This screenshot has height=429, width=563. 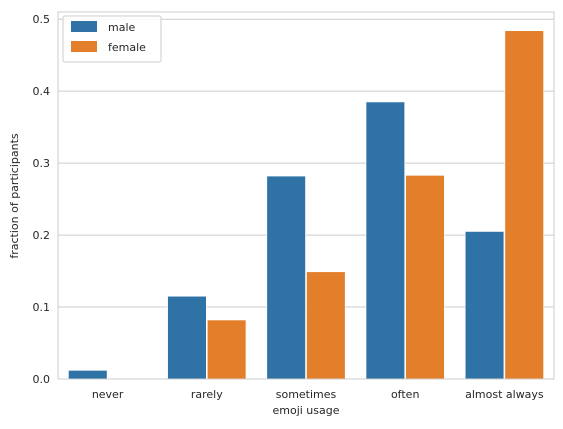 What do you see at coordinates (207, 394) in the screenshot?
I see `x-tick-label: rarely` at bounding box center [207, 394].